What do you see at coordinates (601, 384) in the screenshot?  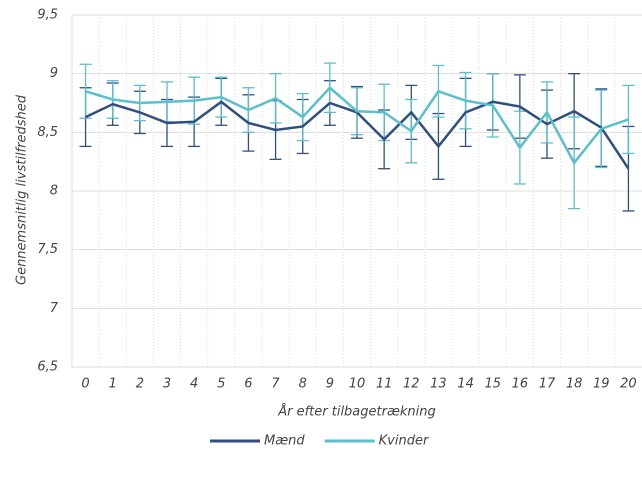 I see `x-tick-label: 19` at bounding box center [601, 384].